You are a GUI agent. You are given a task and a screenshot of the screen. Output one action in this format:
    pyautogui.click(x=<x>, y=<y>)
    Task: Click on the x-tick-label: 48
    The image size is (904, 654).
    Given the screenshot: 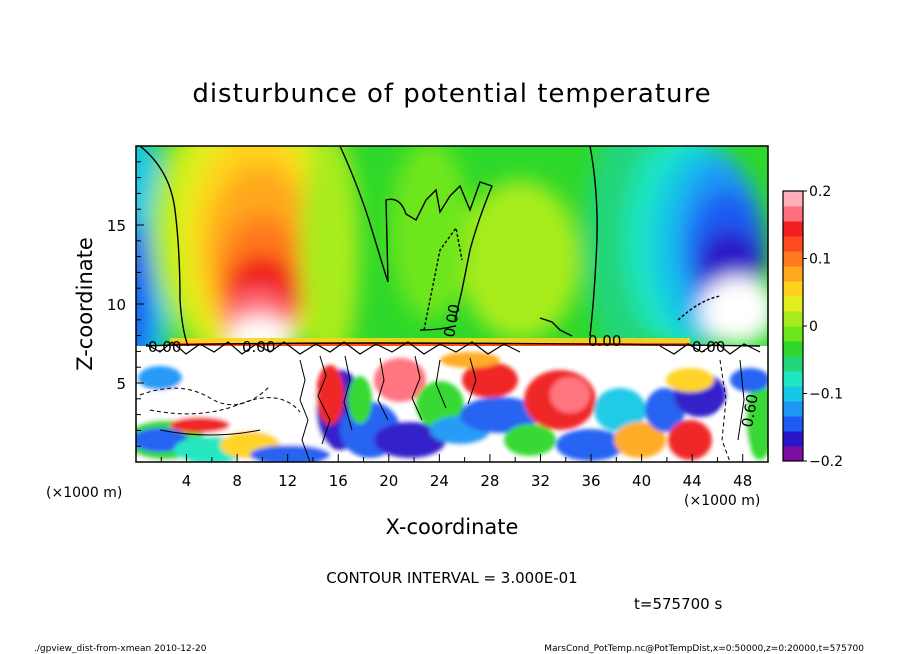 What is the action you would take?
    pyautogui.click(x=742, y=481)
    